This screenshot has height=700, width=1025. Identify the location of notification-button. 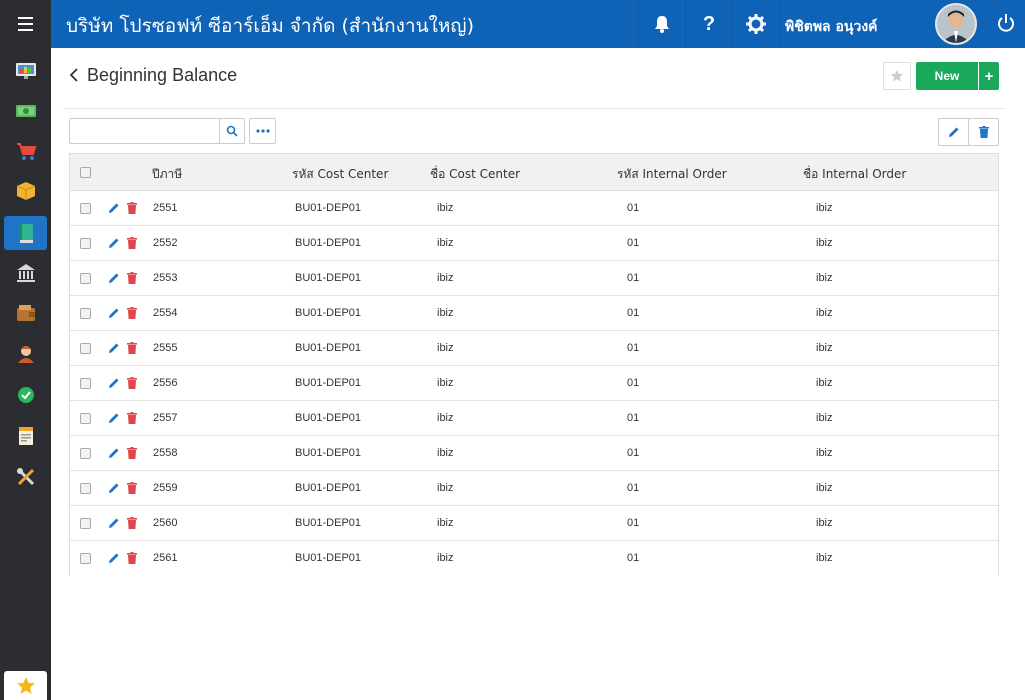
(661, 24).